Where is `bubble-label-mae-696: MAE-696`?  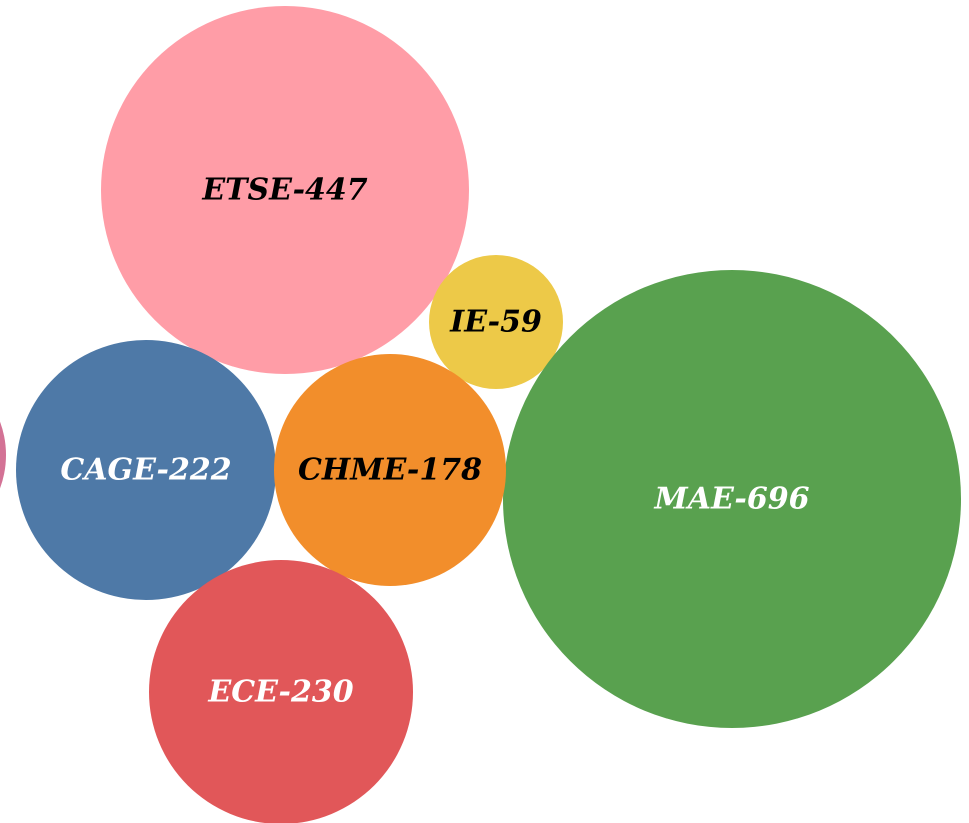
bubble-label-mae-696: MAE-696 is located at coordinates (732, 499).